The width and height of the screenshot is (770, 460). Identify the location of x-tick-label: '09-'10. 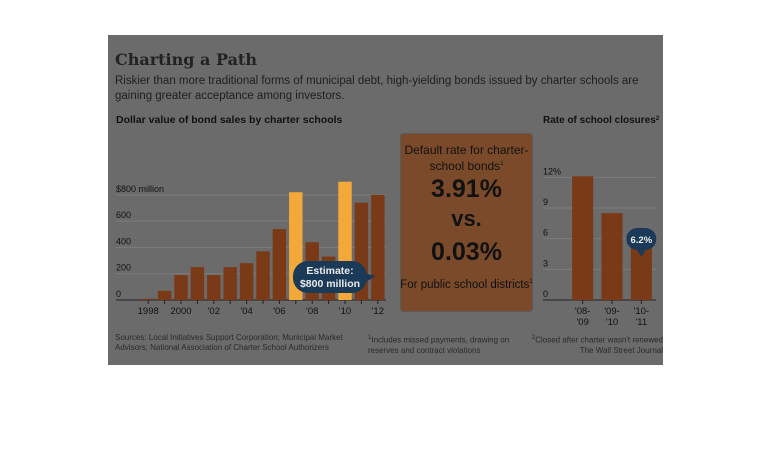
(612, 317).